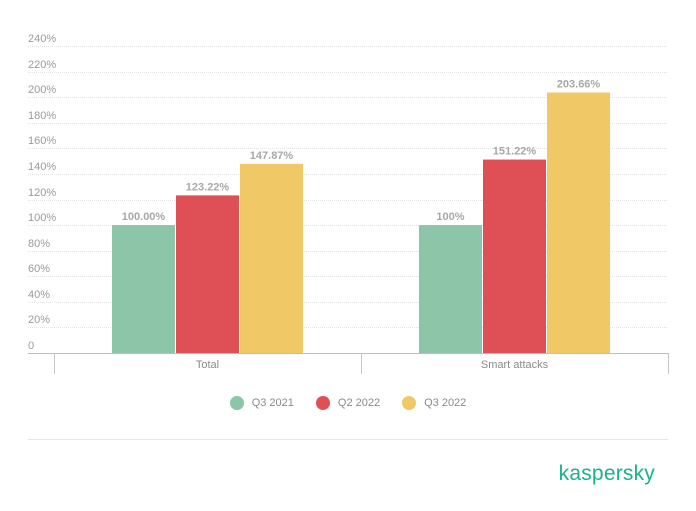  What do you see at coordinates (208, 187) in the screenshot?
I see `data-label-total-q2-2022: 123.22%` at bounding box center [208, 187].